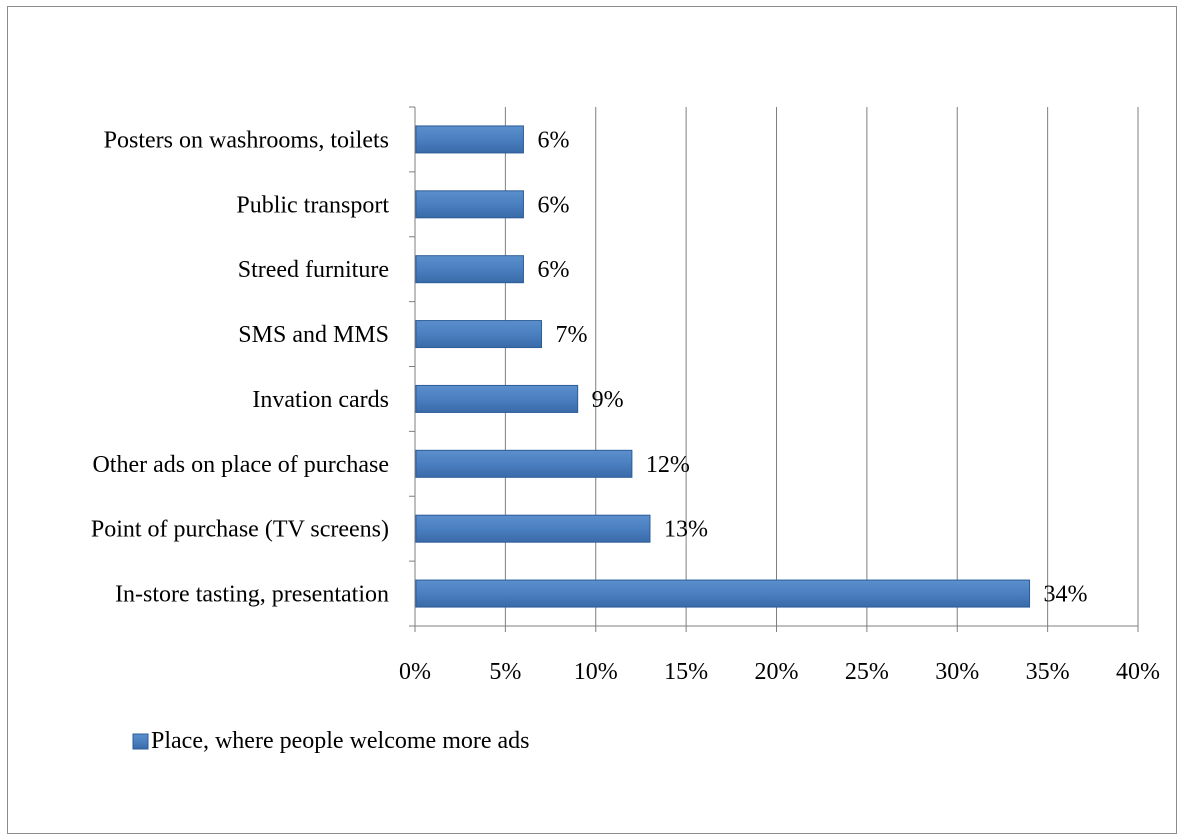  I want to click on category-label: Point of purchase (TV screens), so click(240, 530).